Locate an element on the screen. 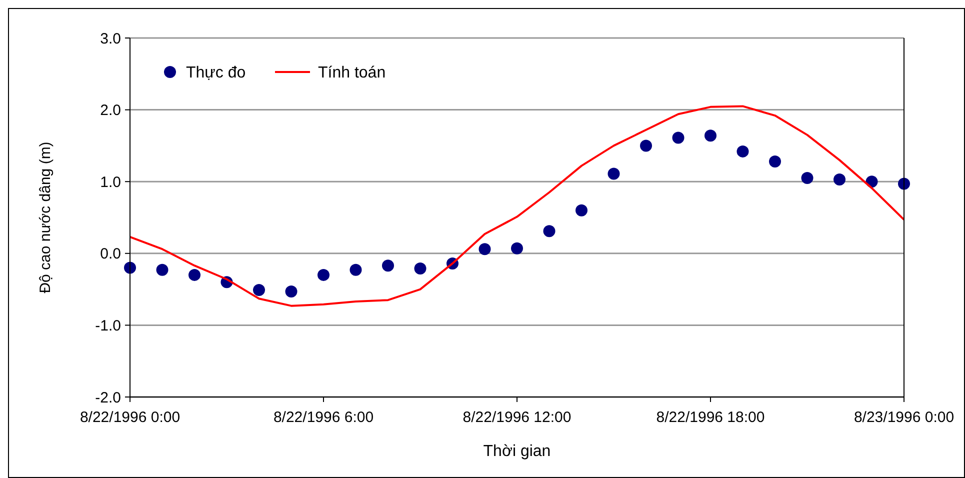 The image size is (965, 478). legend-label: Thực đo is located at coordinates (216, 73).